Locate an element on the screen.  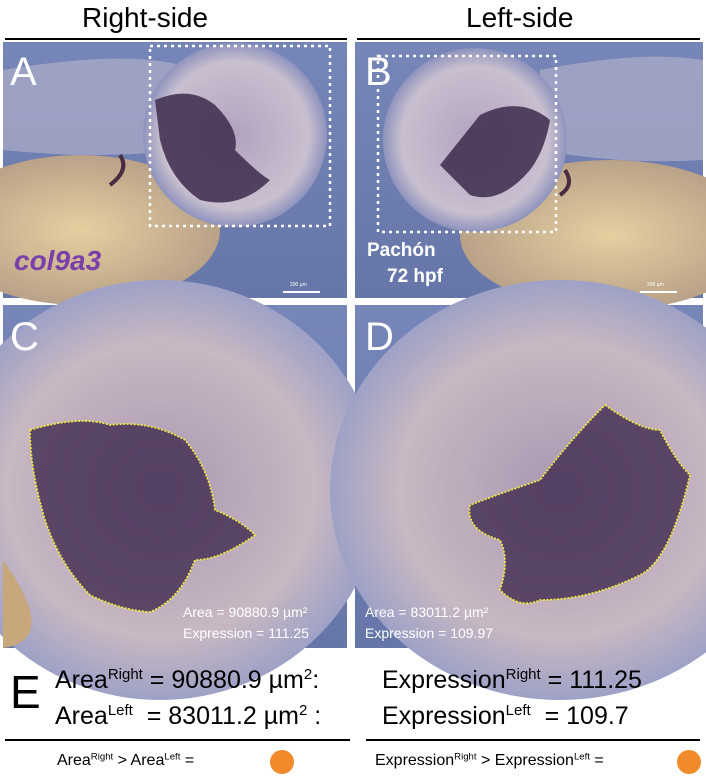
equation: AreaRight = 90880.9 µm2: is located at coordinates (187, 680).